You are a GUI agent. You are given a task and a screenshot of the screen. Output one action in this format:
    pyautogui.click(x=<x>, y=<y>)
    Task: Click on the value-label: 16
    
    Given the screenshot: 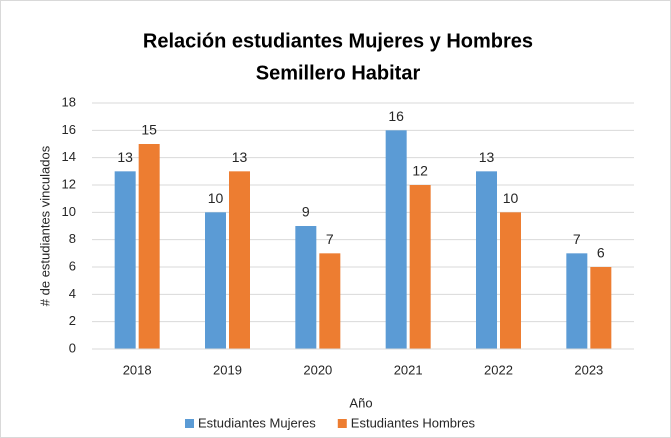 What is the action you would take?
    pyautogui.click(x=396, y=116)
    